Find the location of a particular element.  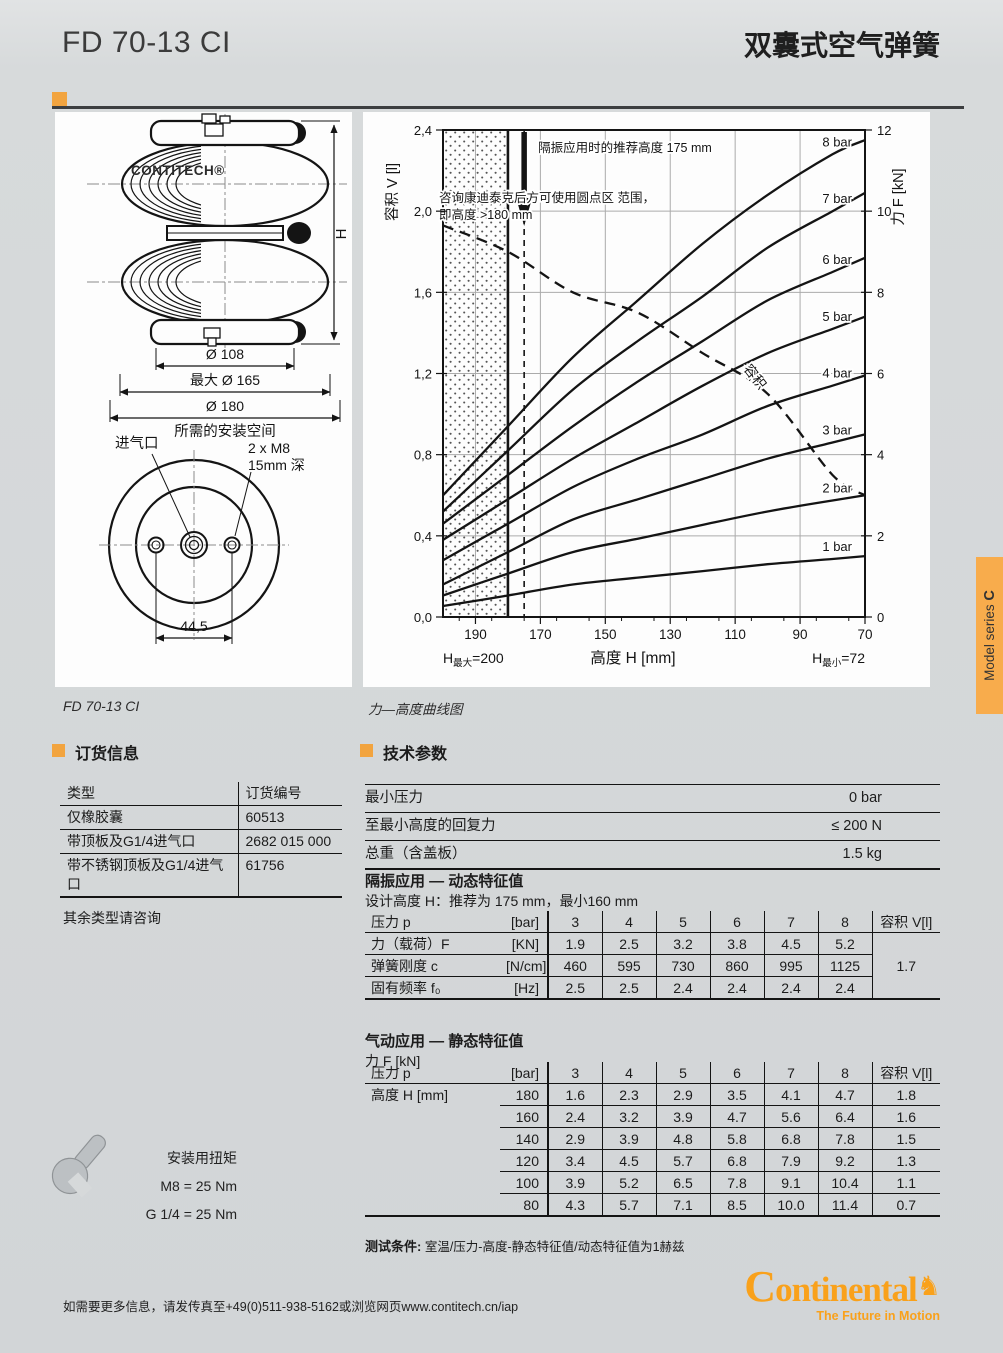

torque-line-g14: G 1/4 = 25 Nm is located at coordinates (191, 1214).